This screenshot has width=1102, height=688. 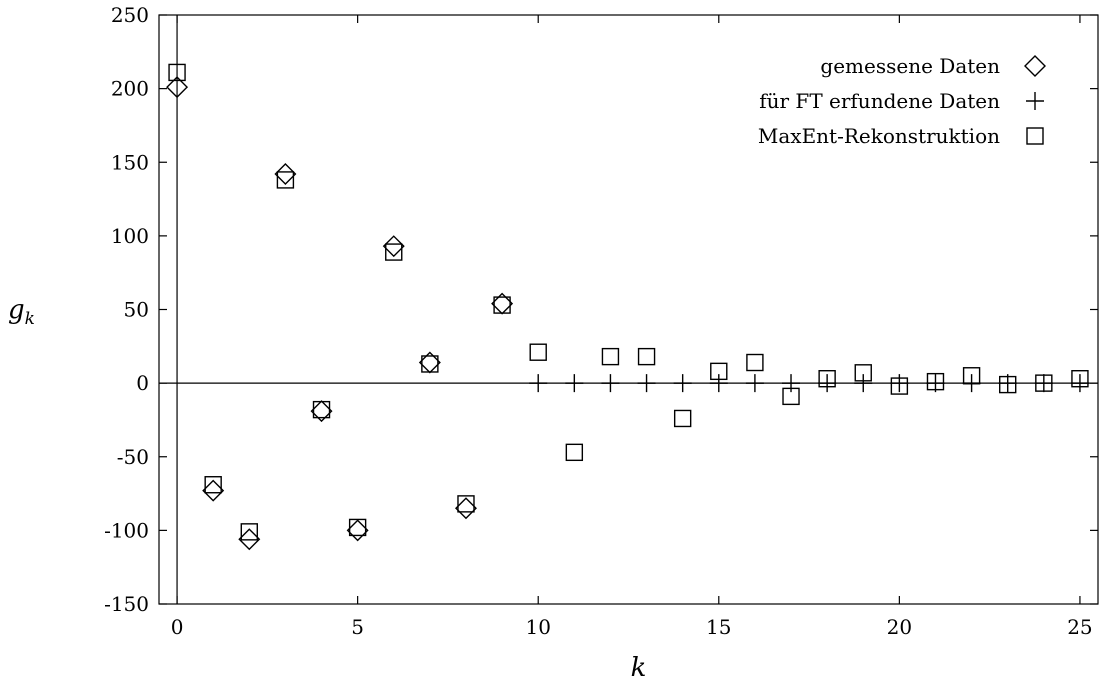 What do you see at coordinates (133, 457) in the screenshot?
I see `y-tick-label: -50` at bounding box center [133, 457].